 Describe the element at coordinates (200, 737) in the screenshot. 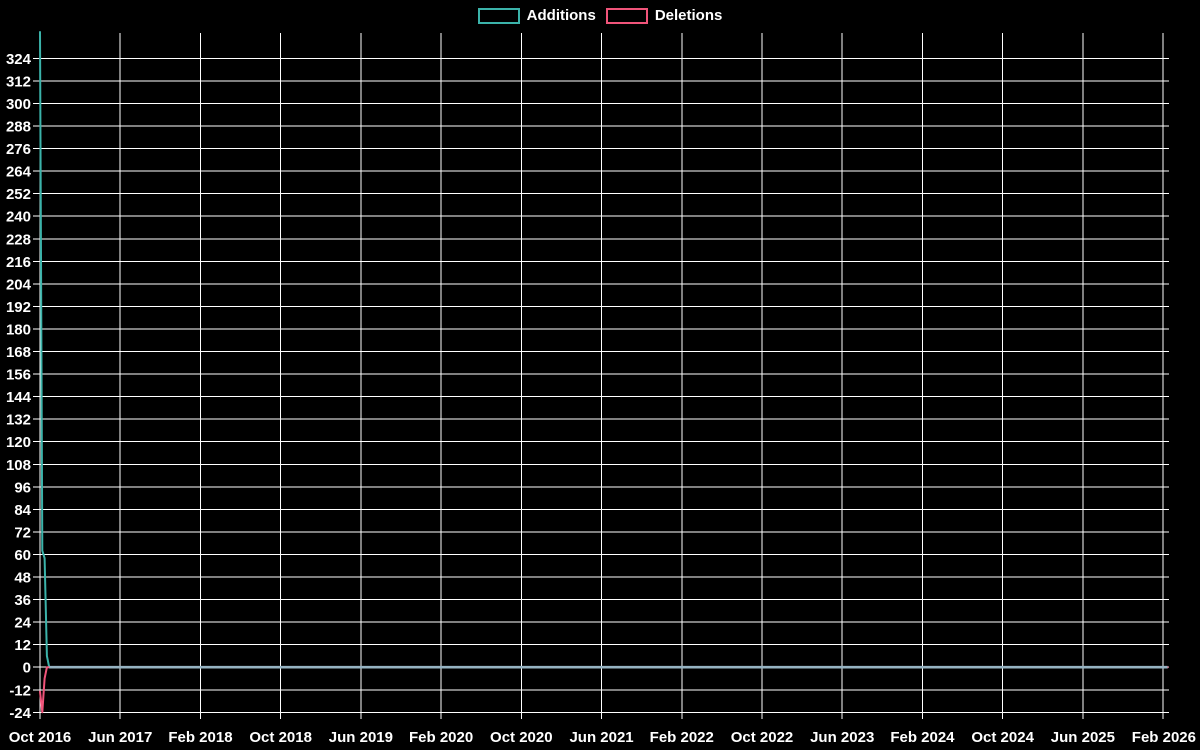

I see `x-axis-tick-label: Feb 2018` at that location.